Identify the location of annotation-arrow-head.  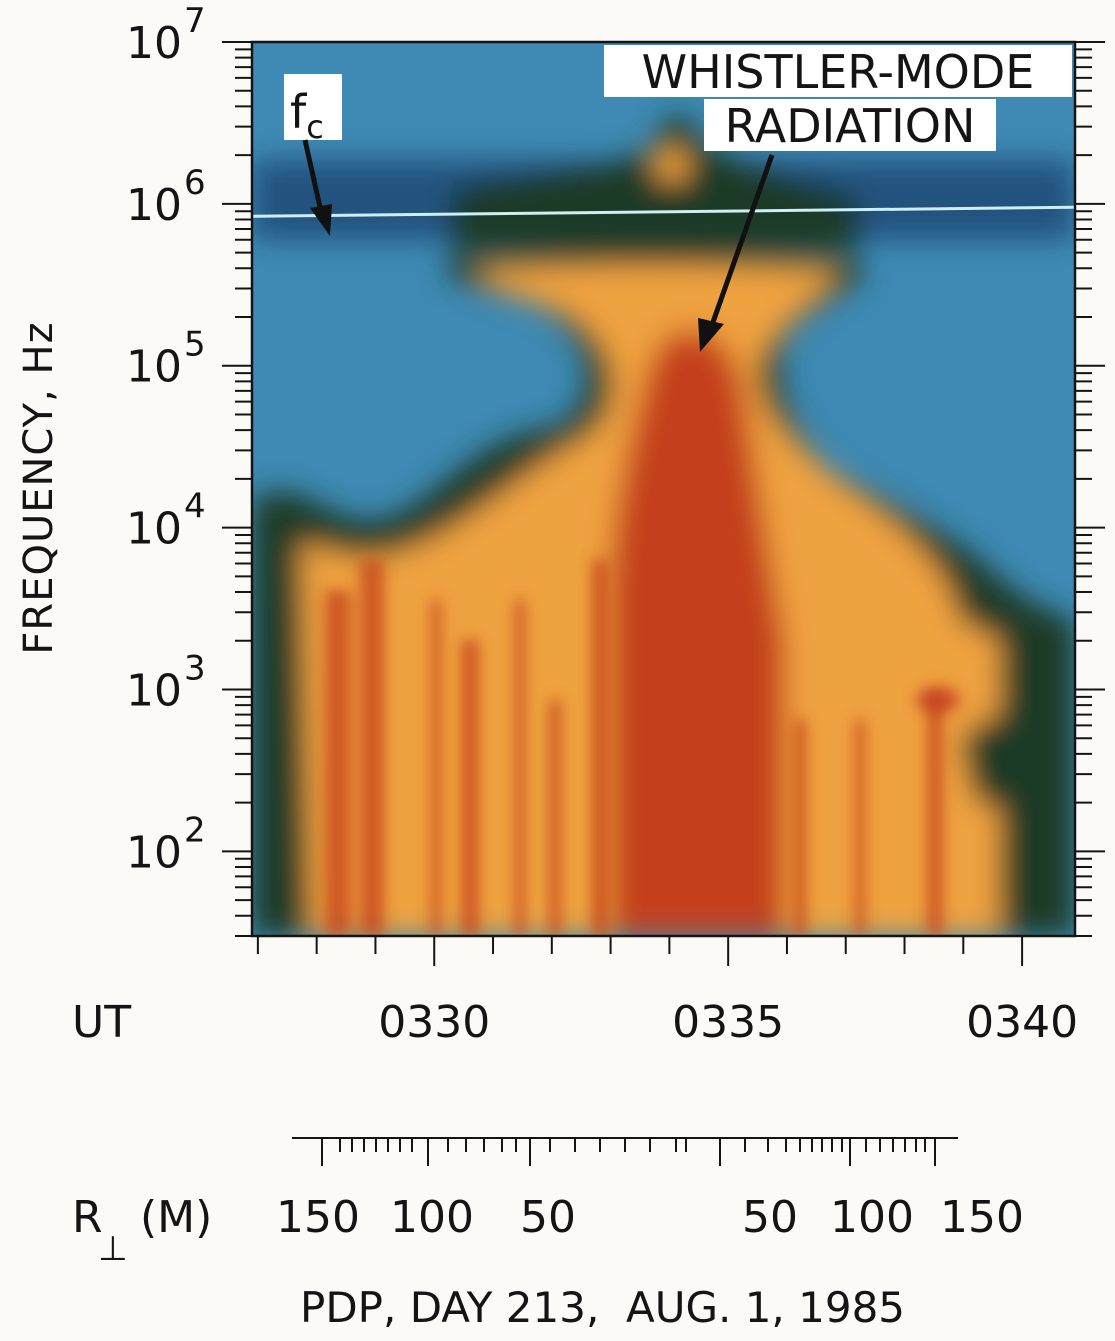
(711, 335).